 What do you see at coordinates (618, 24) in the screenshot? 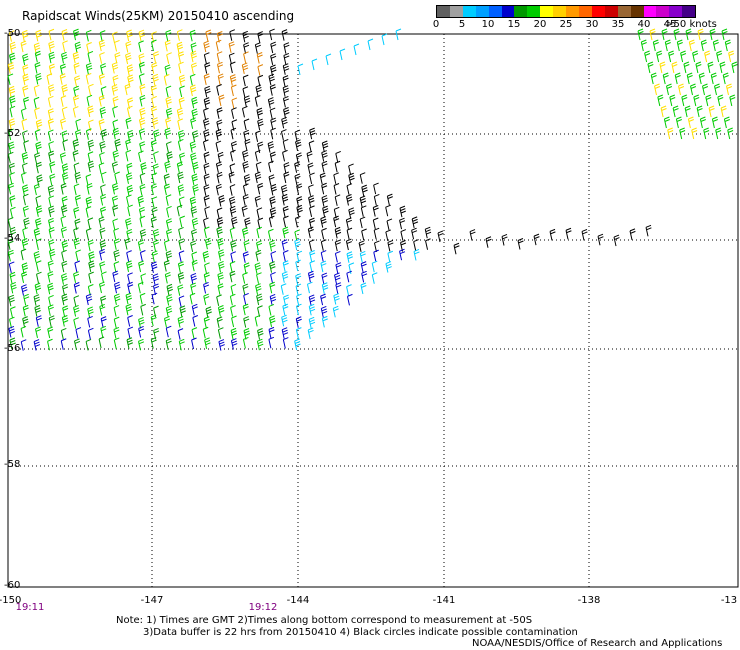
I see `legend-label: 35` at bounding box center [618, 24].